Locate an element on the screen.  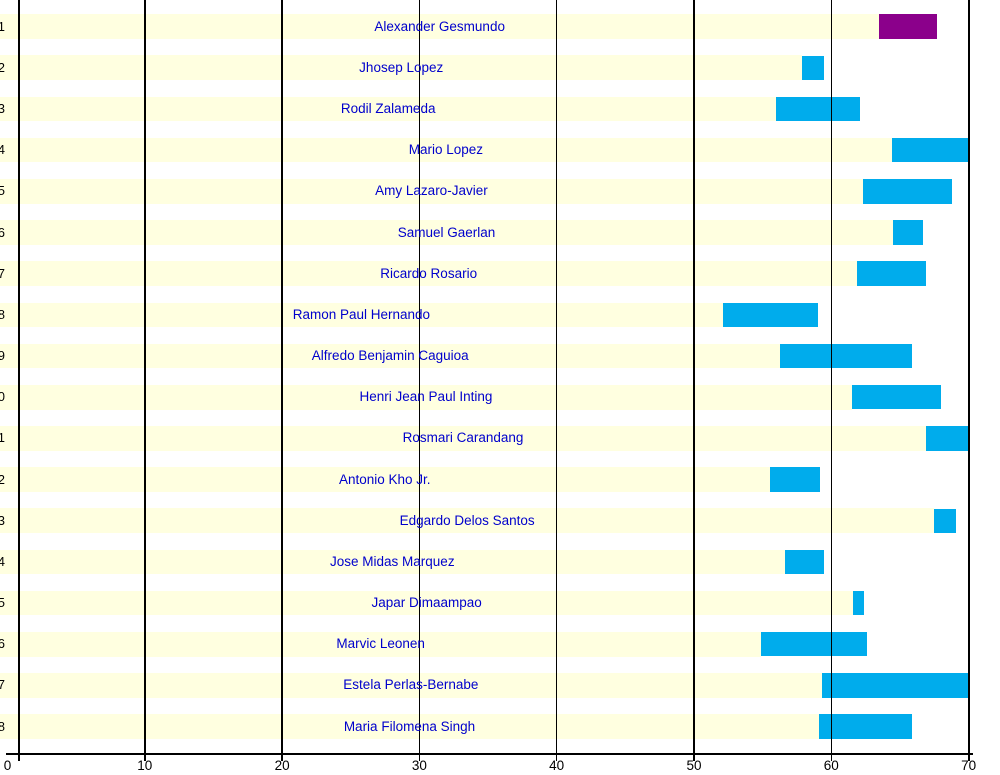
y-axis-tick-label: 16 is located at coordinates (2, 644).